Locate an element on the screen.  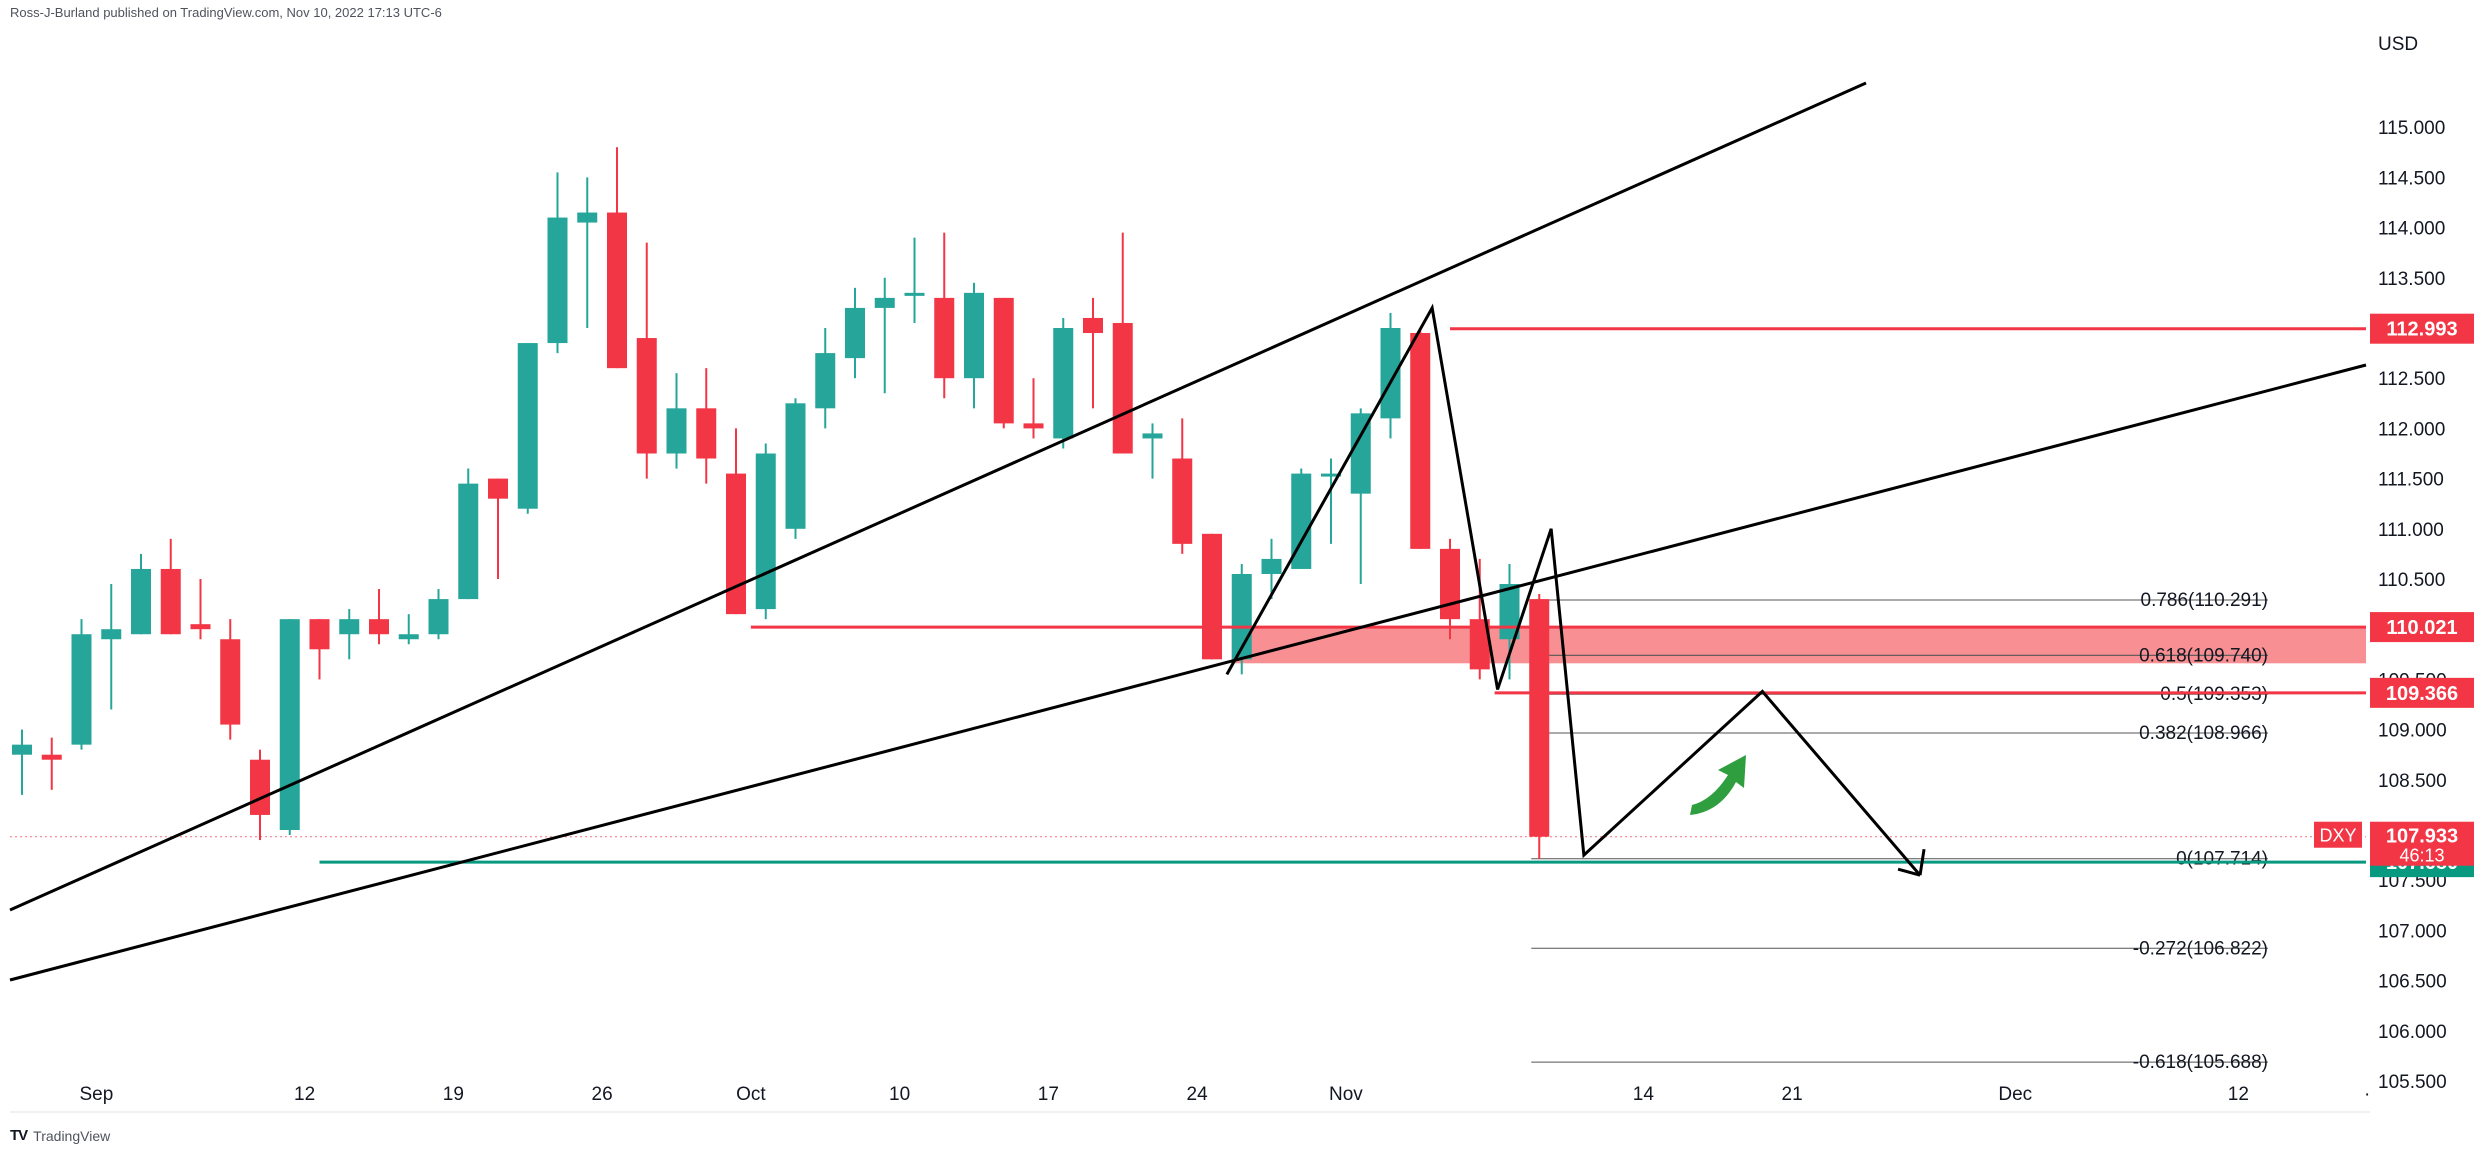
y-tick-label: 106.000 is located at coordinates (2412, 1032).